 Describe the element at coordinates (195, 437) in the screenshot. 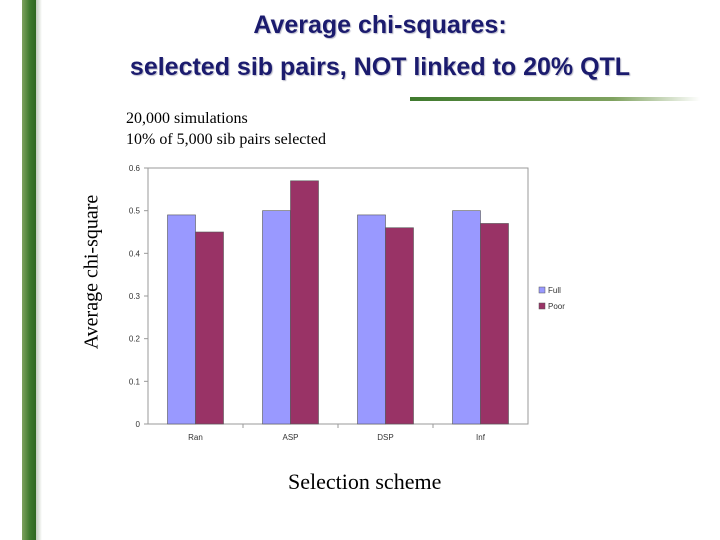

I see `x-tick-label: Ran` at that location.